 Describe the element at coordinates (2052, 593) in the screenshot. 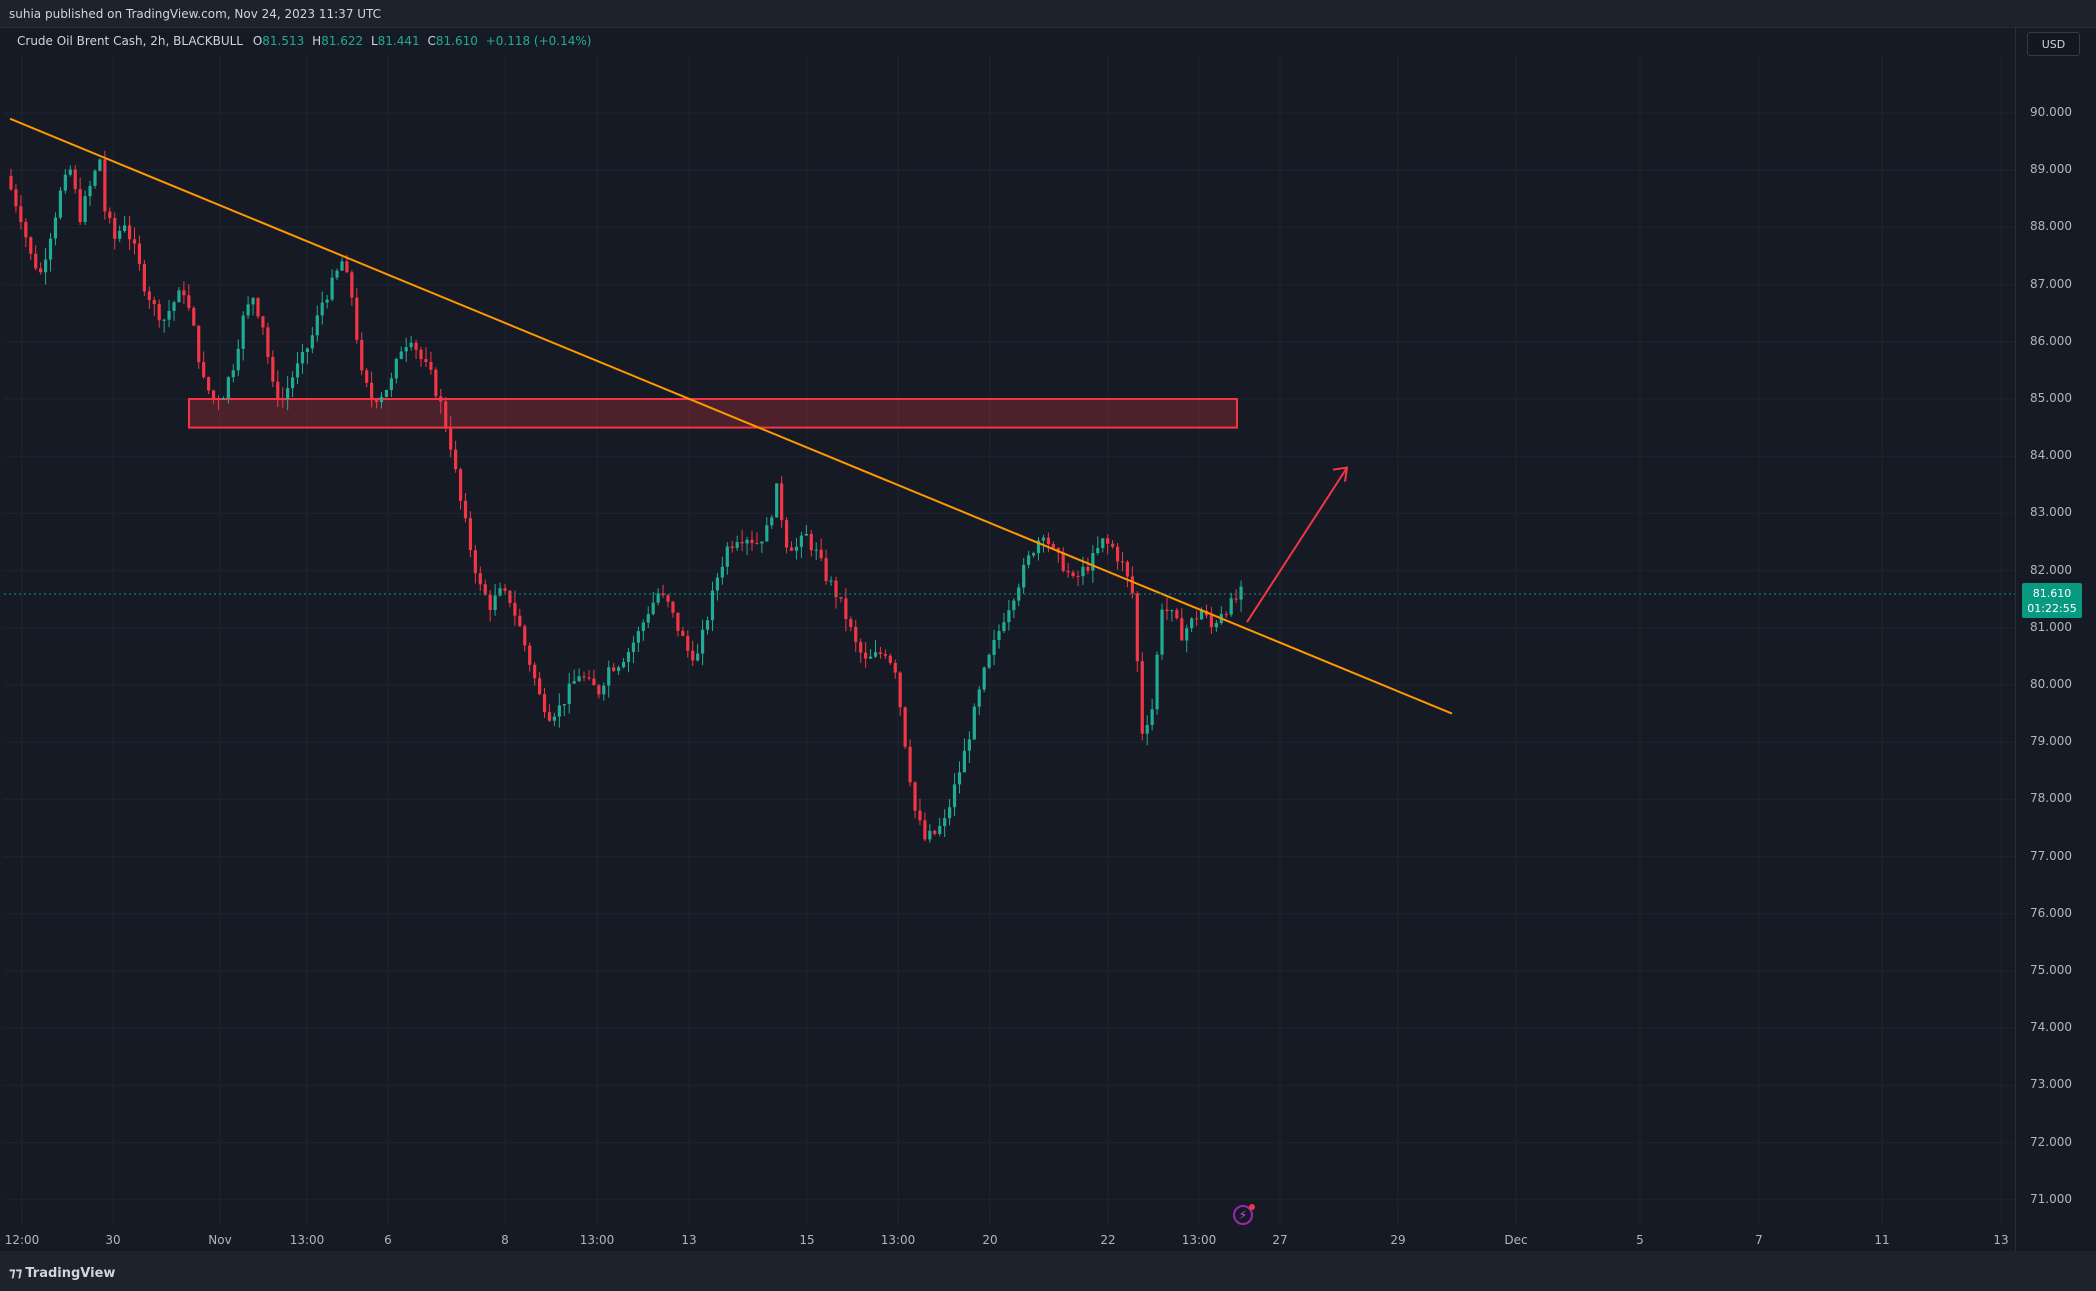

I see `current-price: 81.610` at that location.